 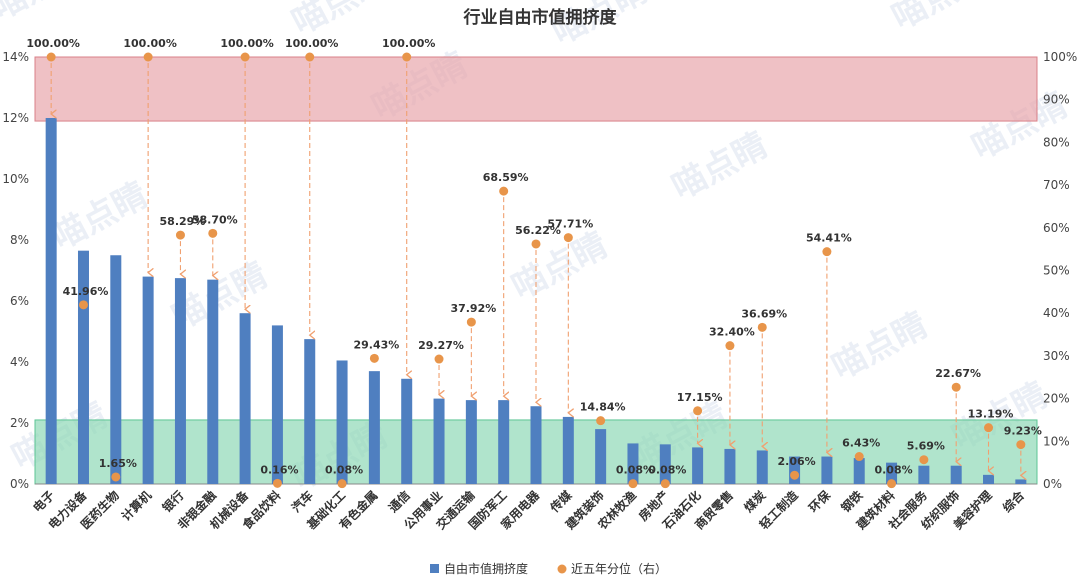 I want to click on band-high, so click(x=536, y=89).